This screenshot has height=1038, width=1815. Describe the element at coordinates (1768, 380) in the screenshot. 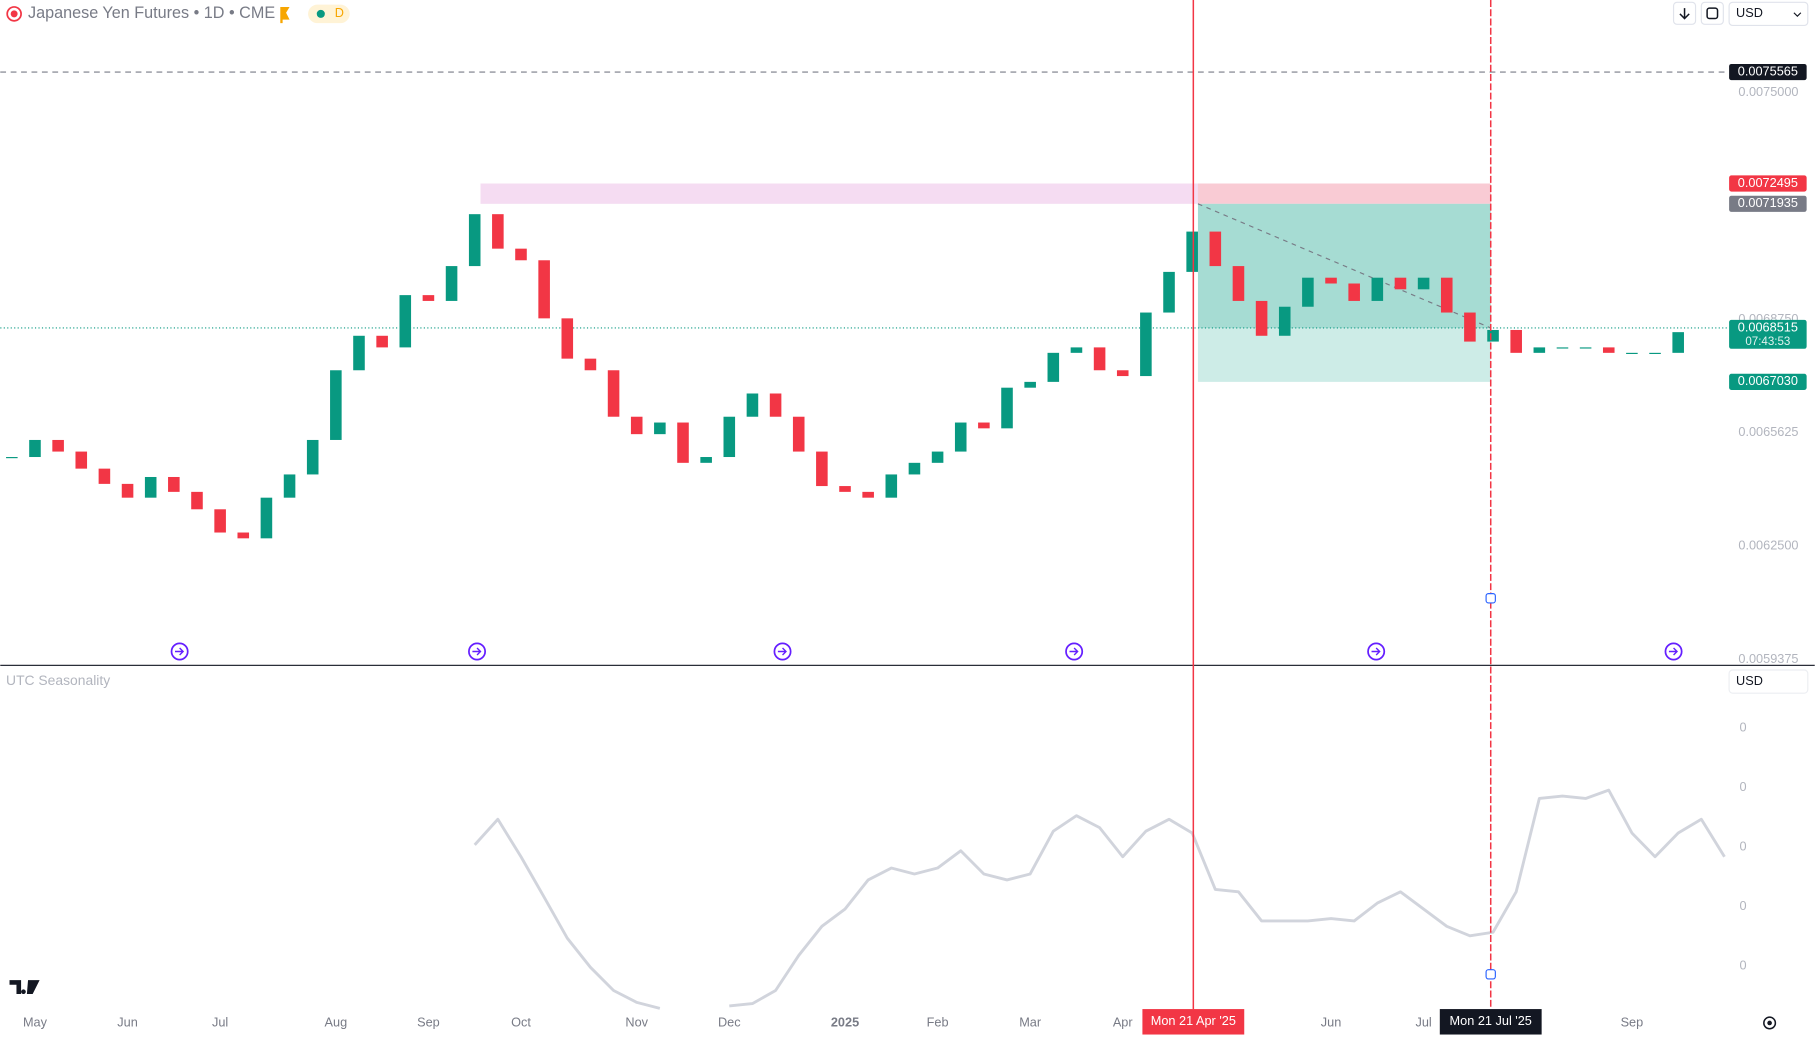

I see `price-label: 0.0067030` at that location.